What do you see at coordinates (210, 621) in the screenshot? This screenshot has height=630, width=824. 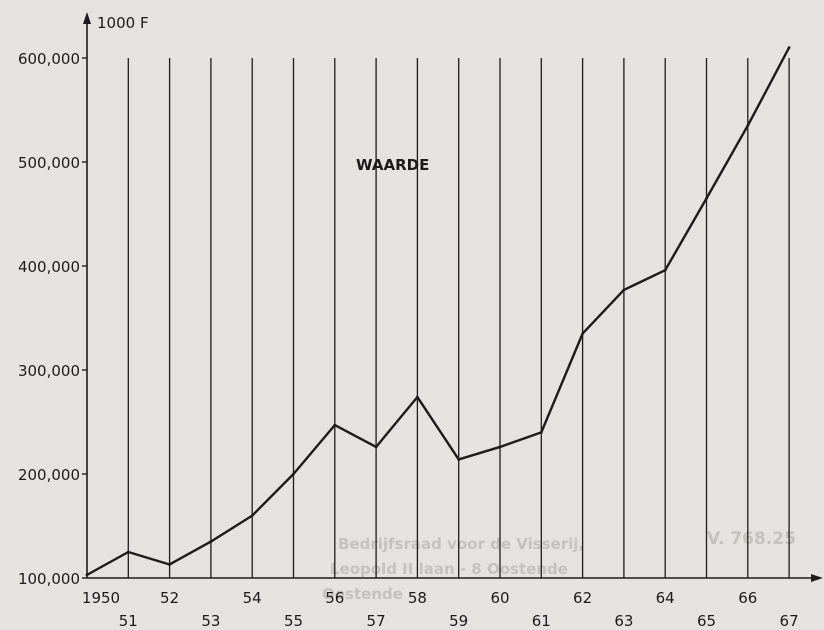 I see `x-tick-label: 53` at bounding box center [210, 621].